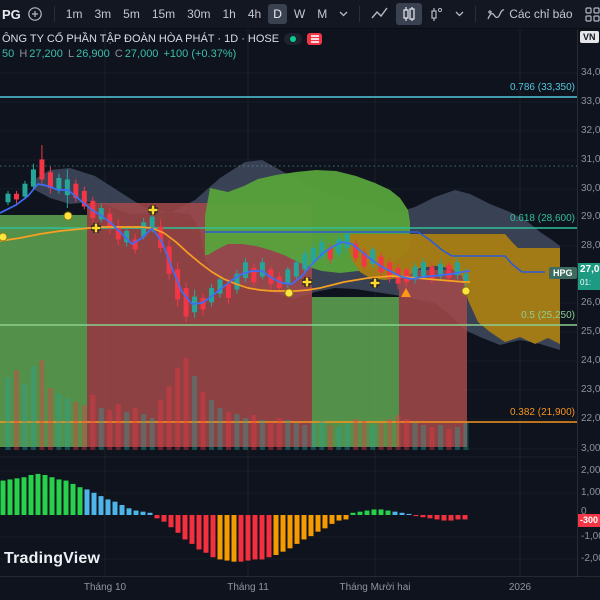  What do you see at coordinates (406, 292) in the screenshot?
I see `buy-arrow-marker` at bounding box center [406, 292].